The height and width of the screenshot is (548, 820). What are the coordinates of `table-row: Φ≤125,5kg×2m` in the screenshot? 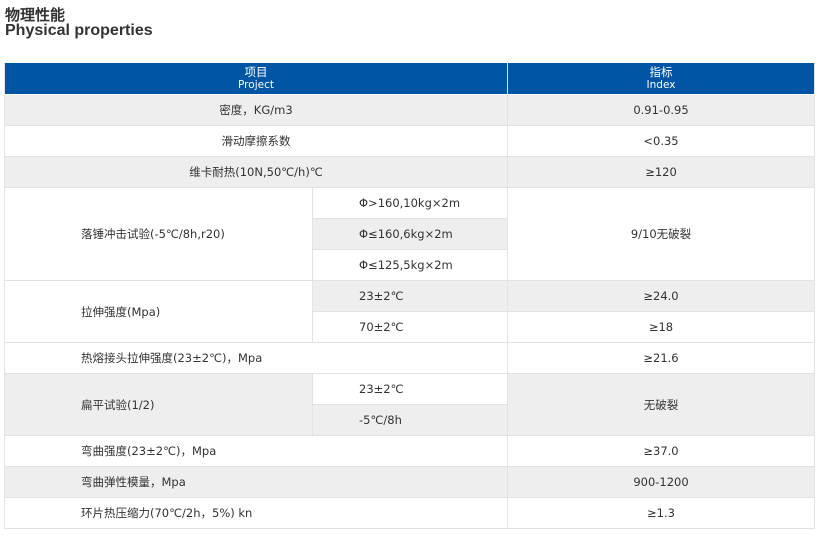 It's located at (410, 265).